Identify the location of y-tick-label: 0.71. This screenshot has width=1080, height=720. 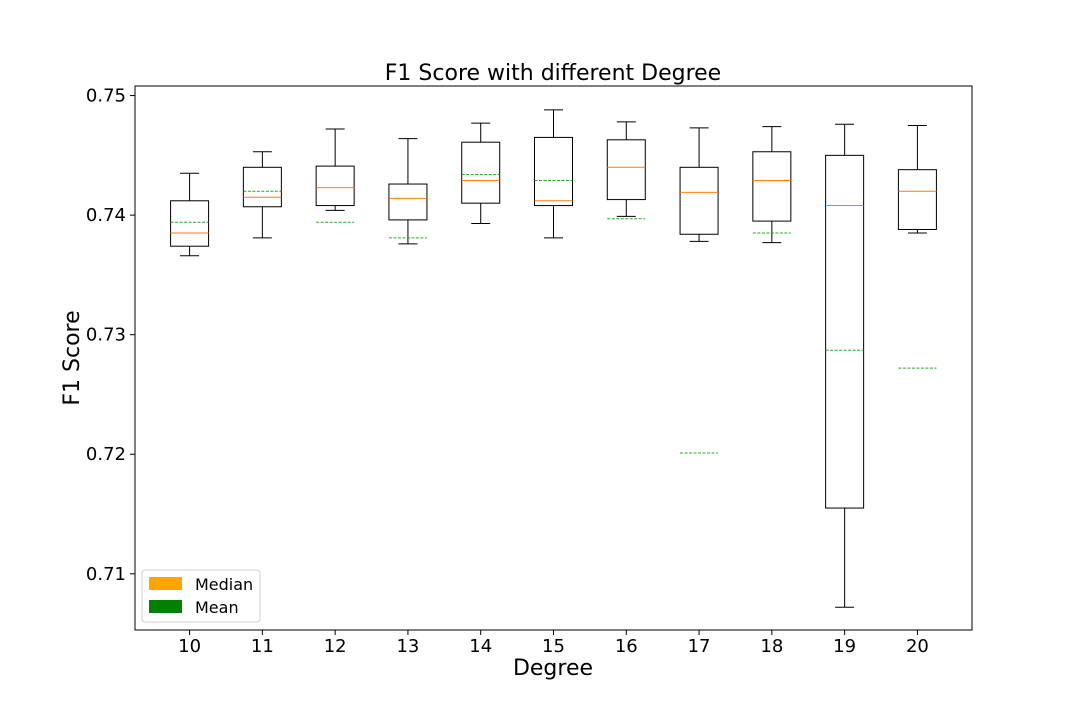
(106, 574).